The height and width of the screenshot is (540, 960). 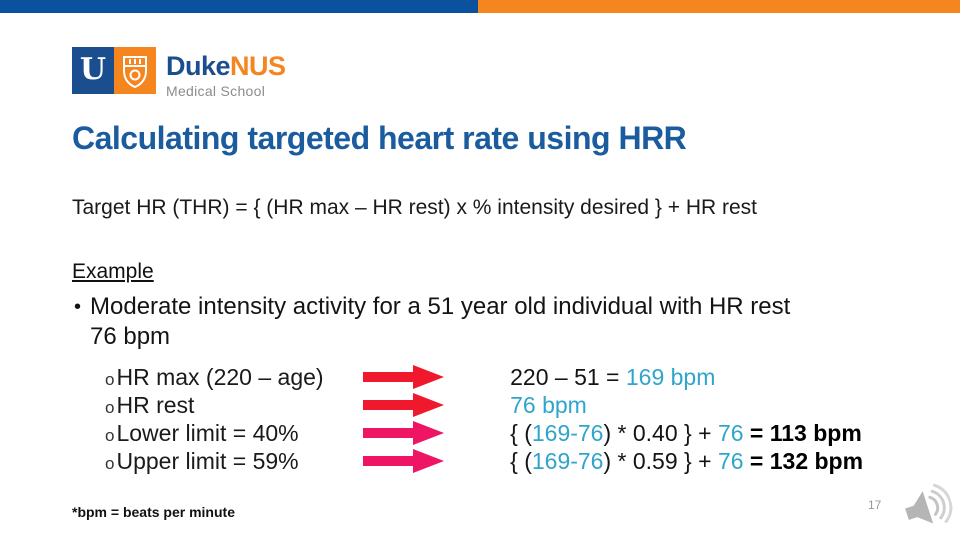 What do you see at coordinates (220, 376) in the screenshot?
I see `calc-left-label: HR max (220 – age)` at bounding box center [220, 376].